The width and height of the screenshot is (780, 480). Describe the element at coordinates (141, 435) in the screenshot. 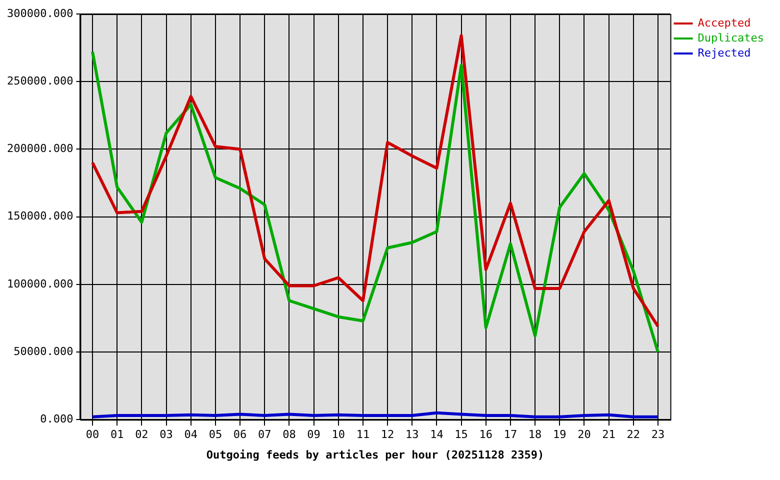

I see `x-tick-label: 02` at that location.